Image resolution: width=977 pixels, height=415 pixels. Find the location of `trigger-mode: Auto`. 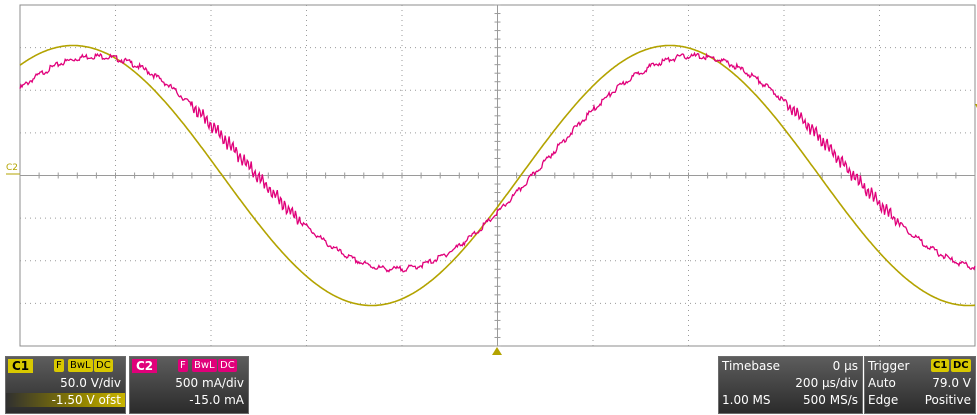

trigger-mode: Auto is located at coordinates (882, 383).